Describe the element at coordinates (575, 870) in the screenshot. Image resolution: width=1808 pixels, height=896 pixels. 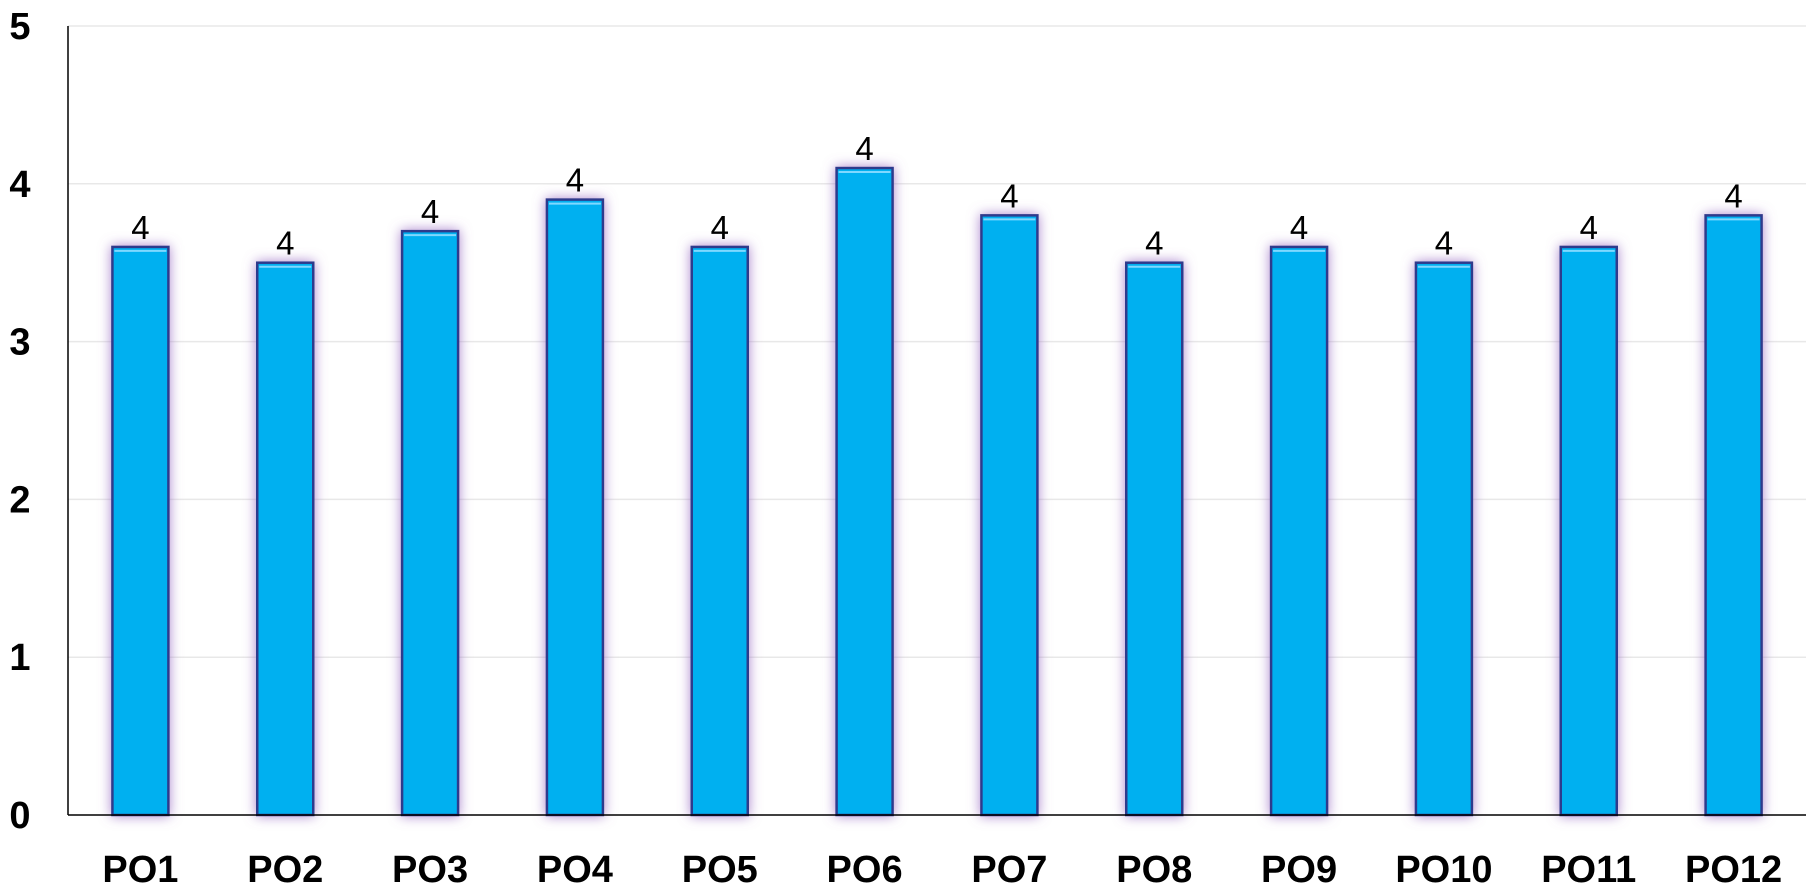
I see `x-tick-label-po4: PO4` at that location.